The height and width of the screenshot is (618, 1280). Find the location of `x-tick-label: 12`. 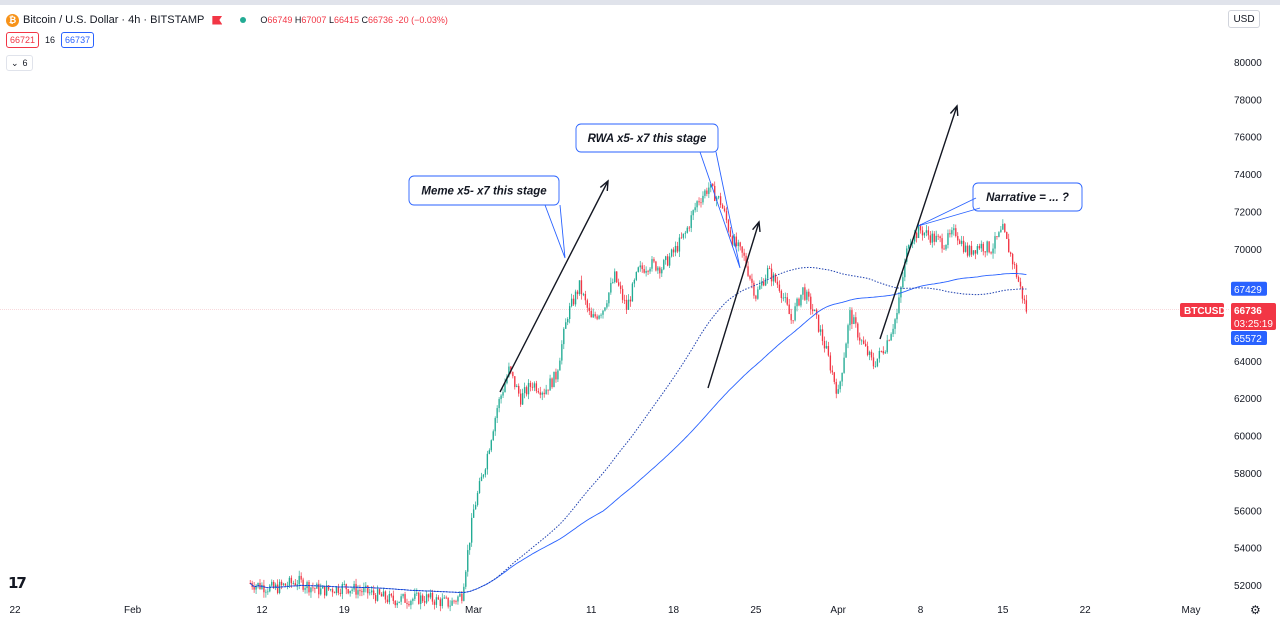

x-tick-label: 12 is located at coordinates (262, 610).